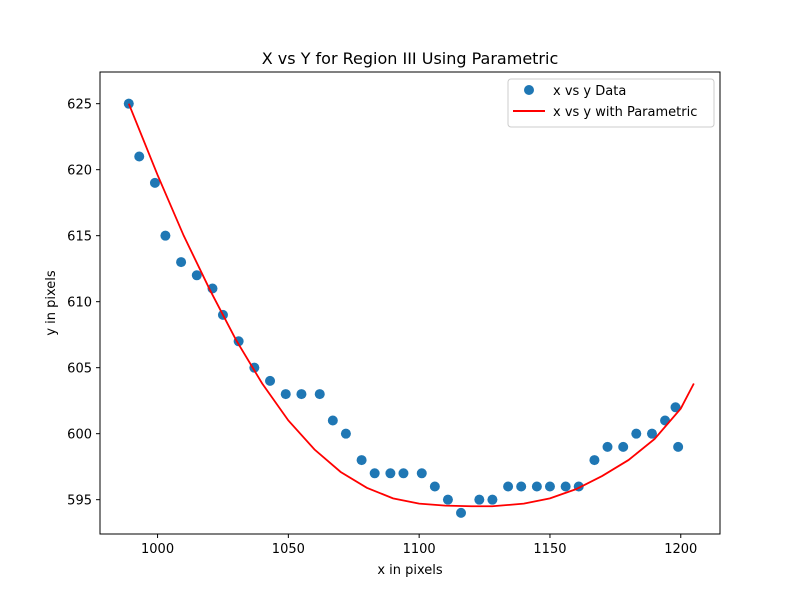  I want to click on y-tick-label: 610, so click(79, 303).